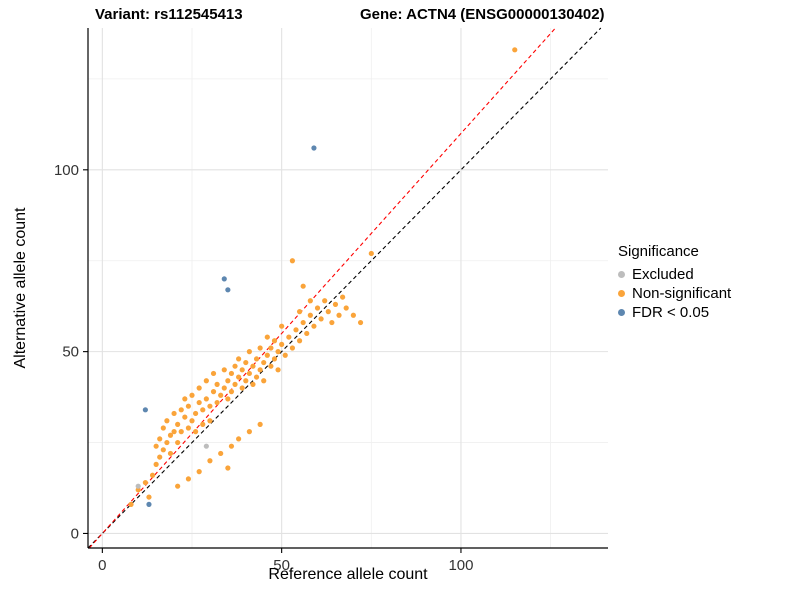 The width and height of the screenshot is (800, 600). I want to click on variant-title: Variant: rs112545413, so click(169, 14).